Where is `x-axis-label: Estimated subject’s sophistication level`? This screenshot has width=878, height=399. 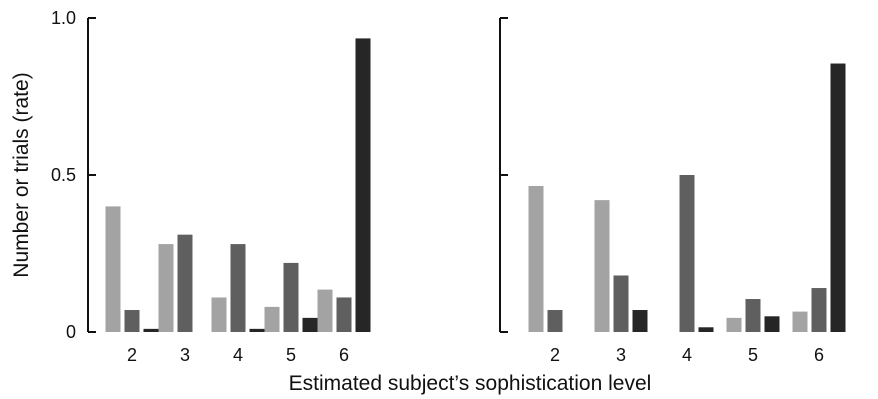 x-axis-label: Estimated subject’s sophistication level is located at coordinates (470, 383).